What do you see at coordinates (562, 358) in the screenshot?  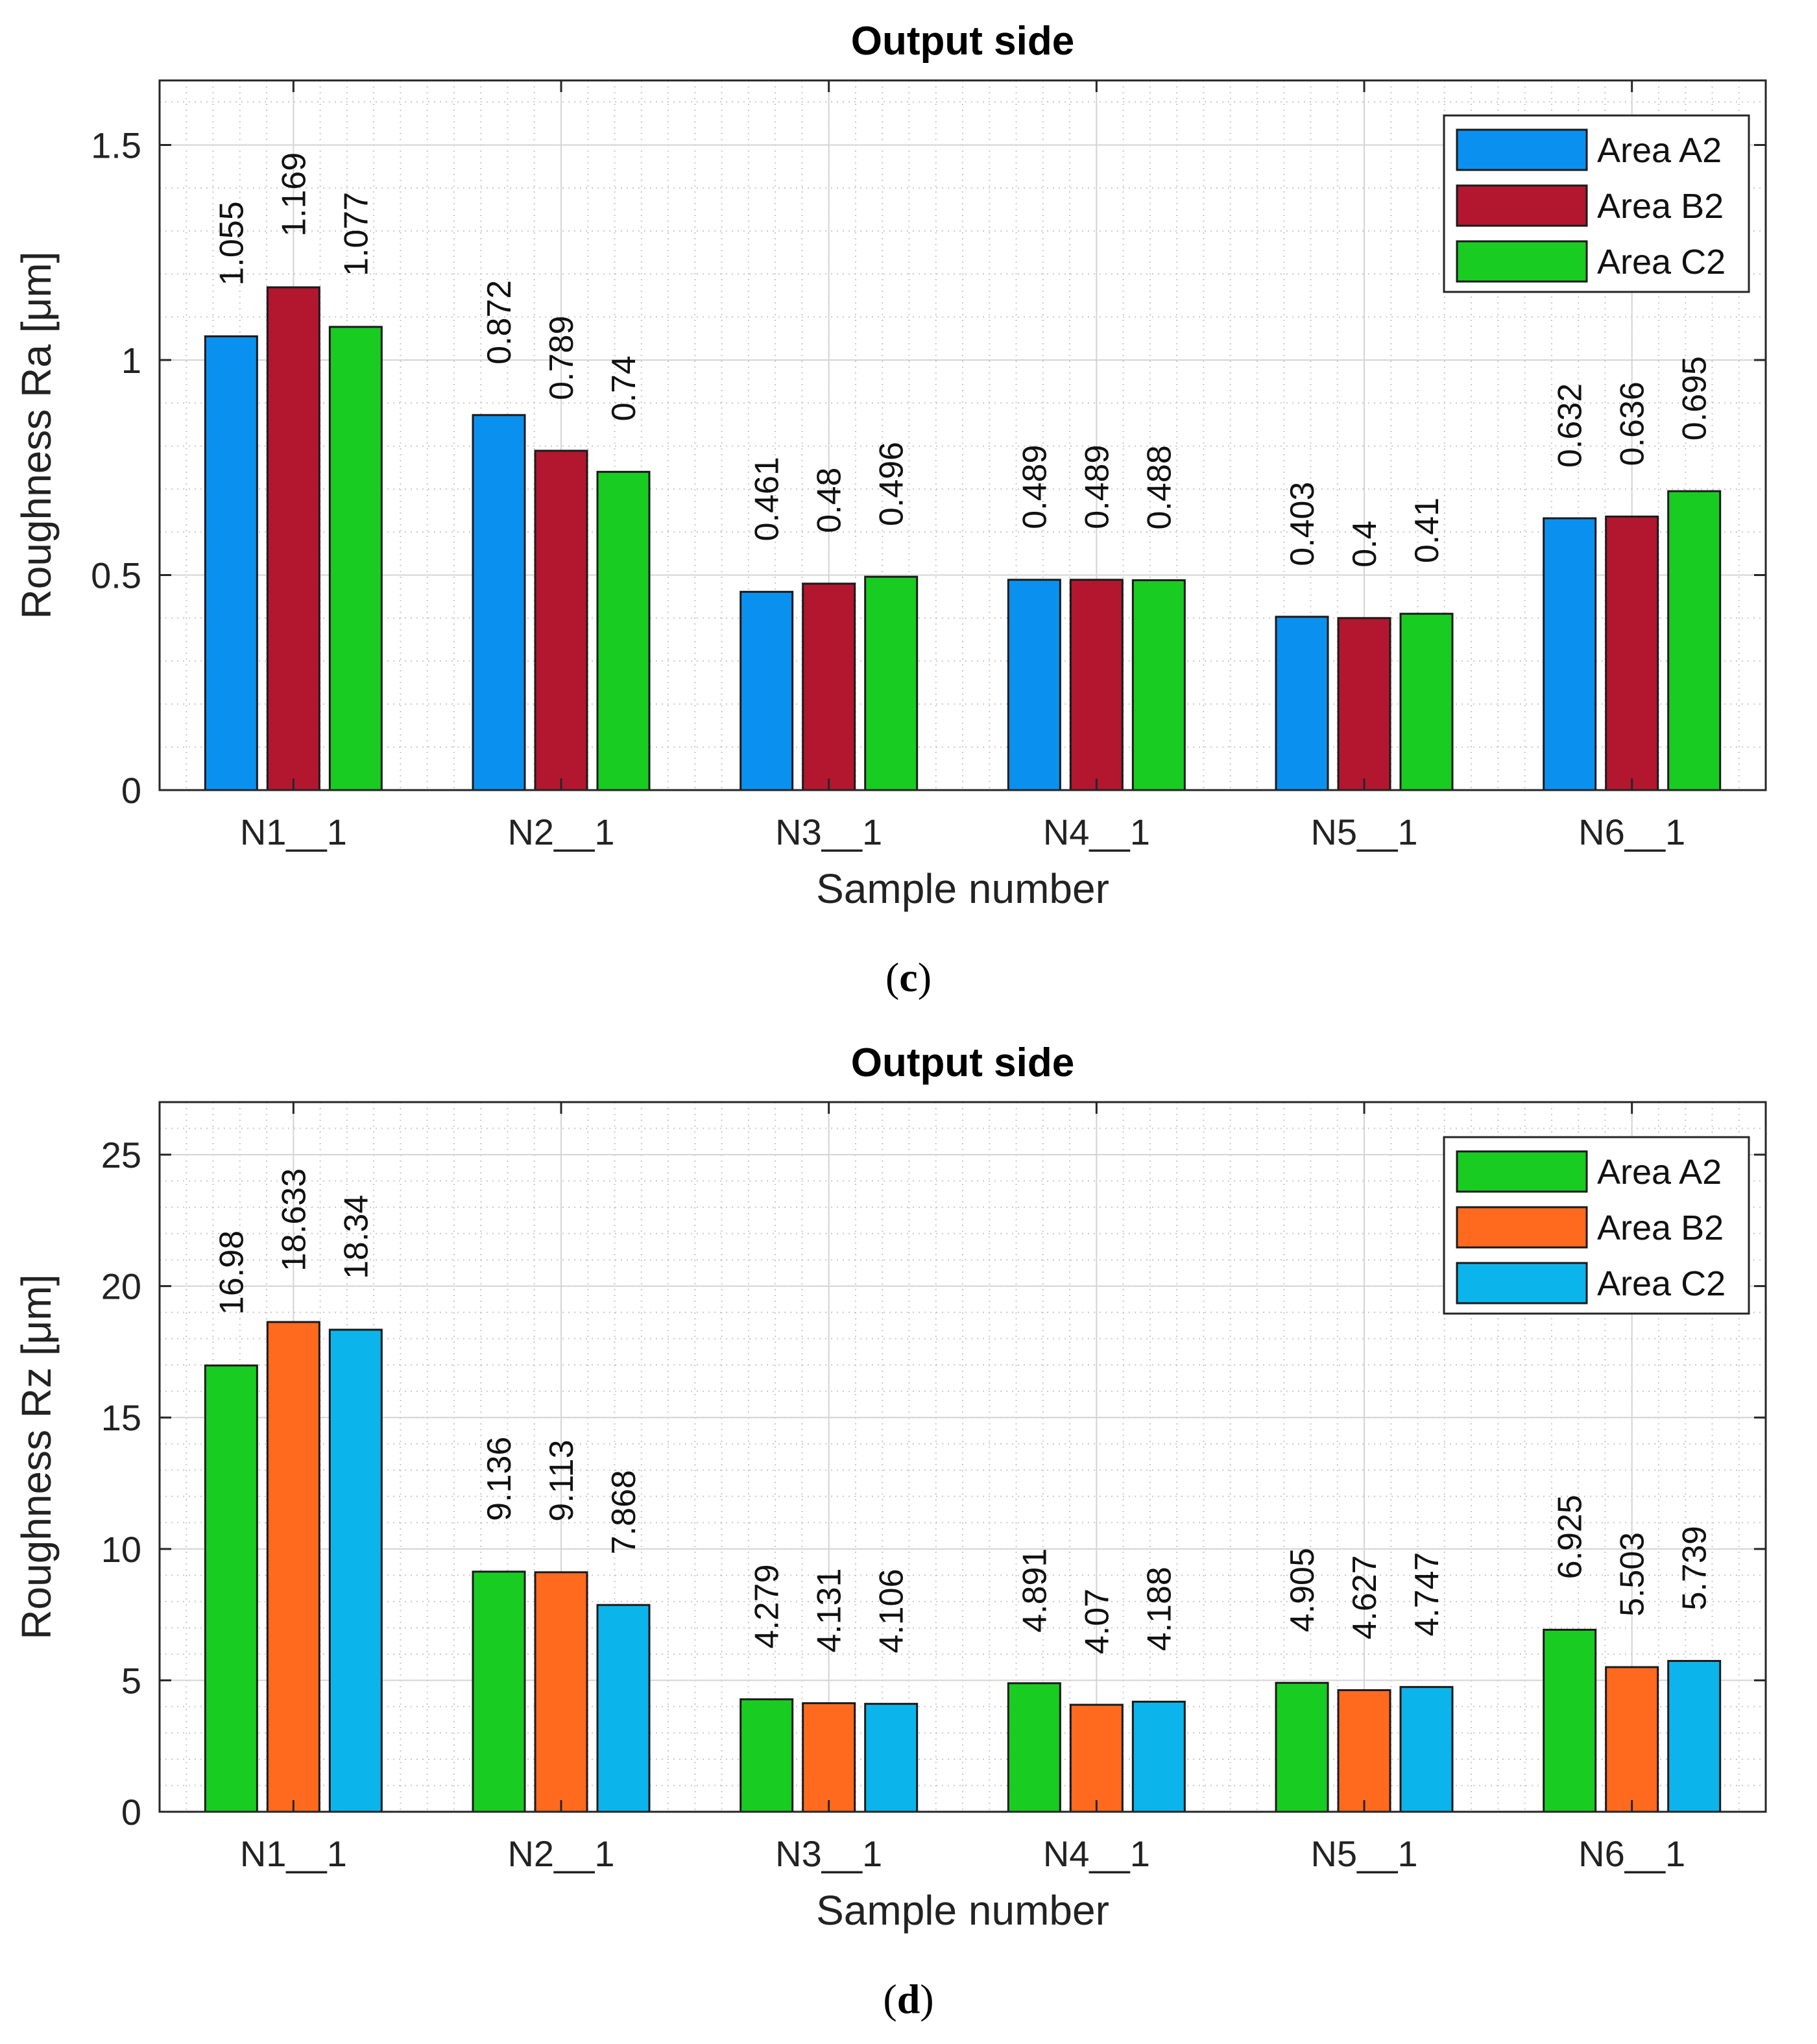 I see `data-label: 0.789` at bounding box center [562, 358].